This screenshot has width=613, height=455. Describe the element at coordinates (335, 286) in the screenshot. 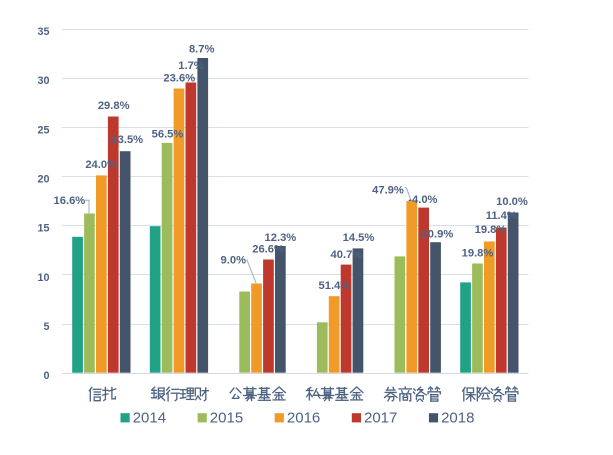

I see `svg-text: 51.4%` at that location.